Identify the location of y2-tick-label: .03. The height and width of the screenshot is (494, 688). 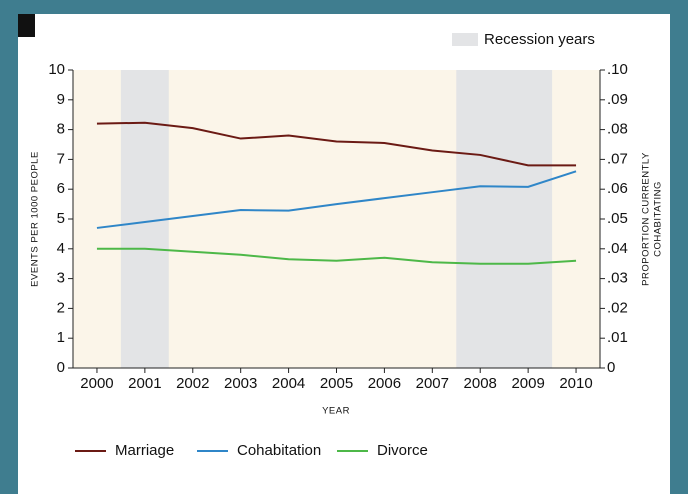
(617, 278).